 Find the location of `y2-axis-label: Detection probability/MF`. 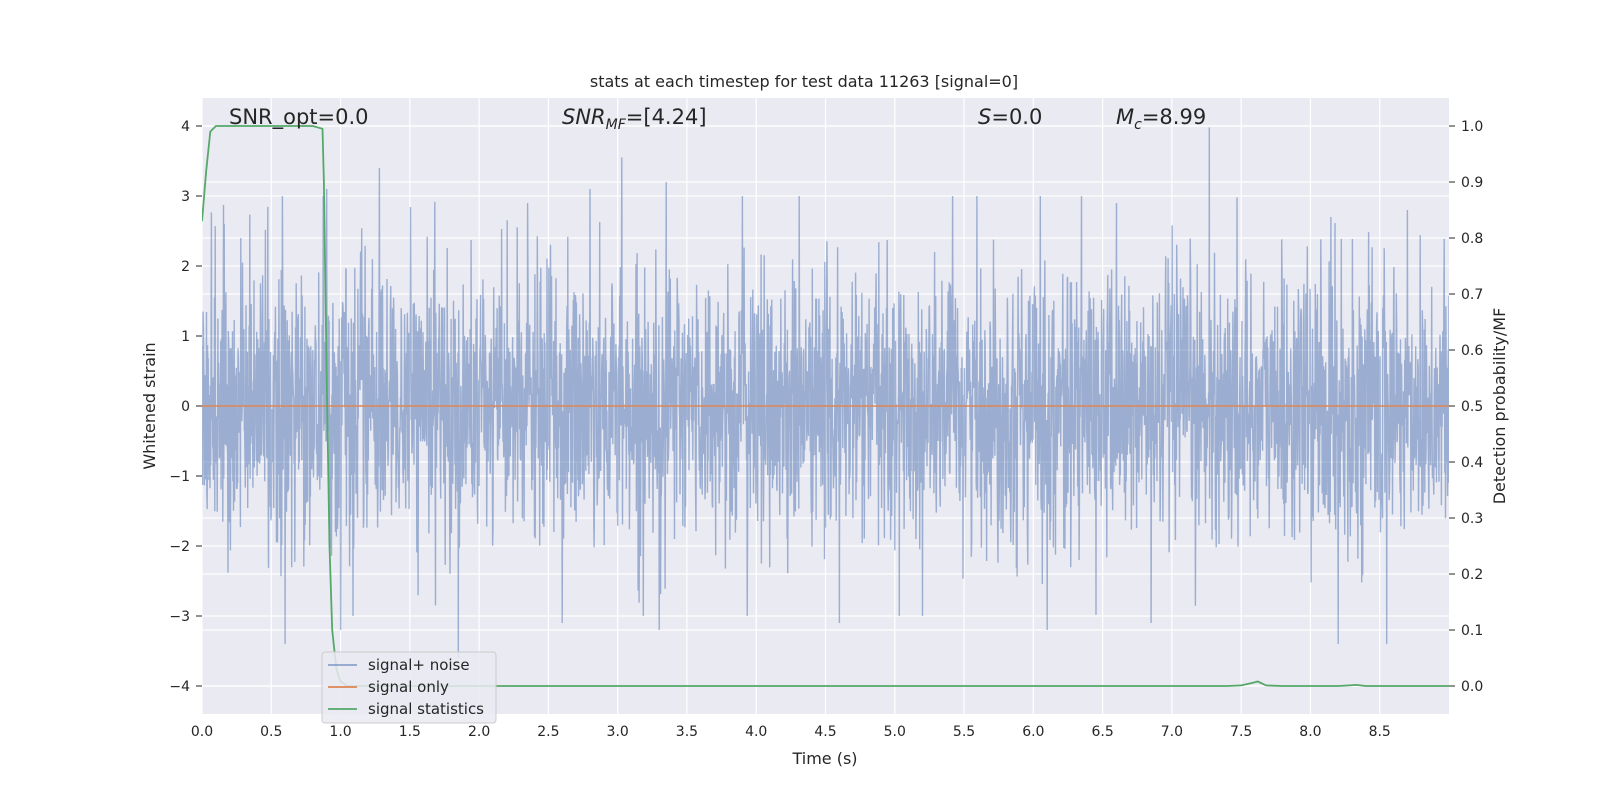

y2-axis-label: Detection probability/MF is located at coordinates (1499, 406).